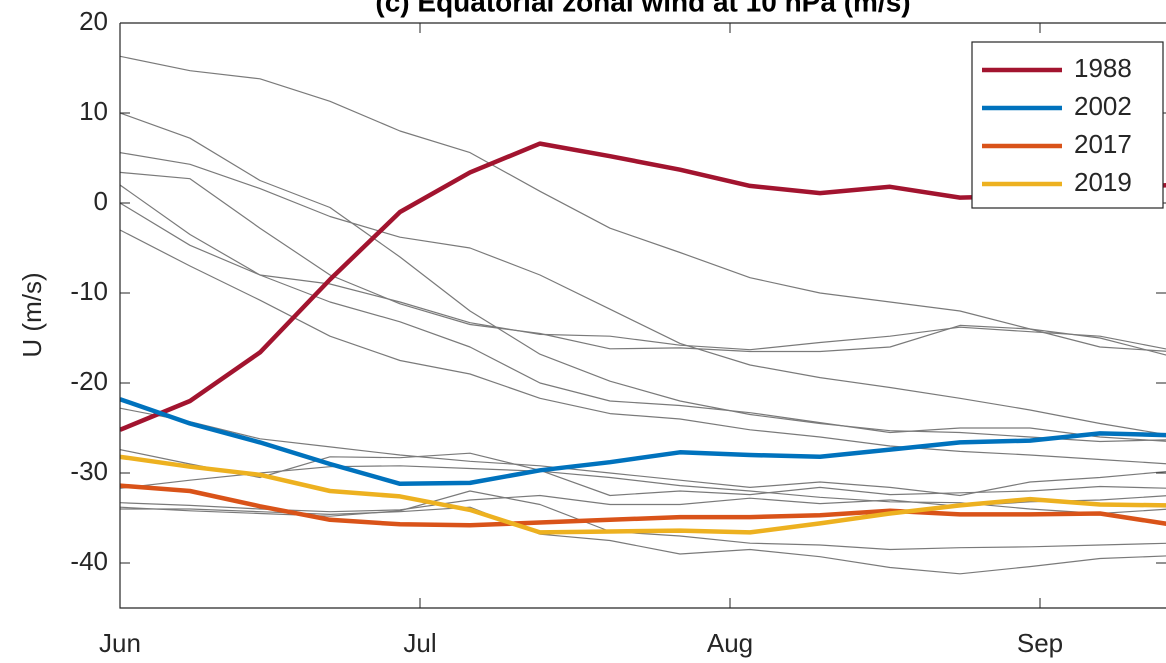 This screenshot has height=663, width=1166. I want to click on legend-label: 2002, so click(1103, 106).